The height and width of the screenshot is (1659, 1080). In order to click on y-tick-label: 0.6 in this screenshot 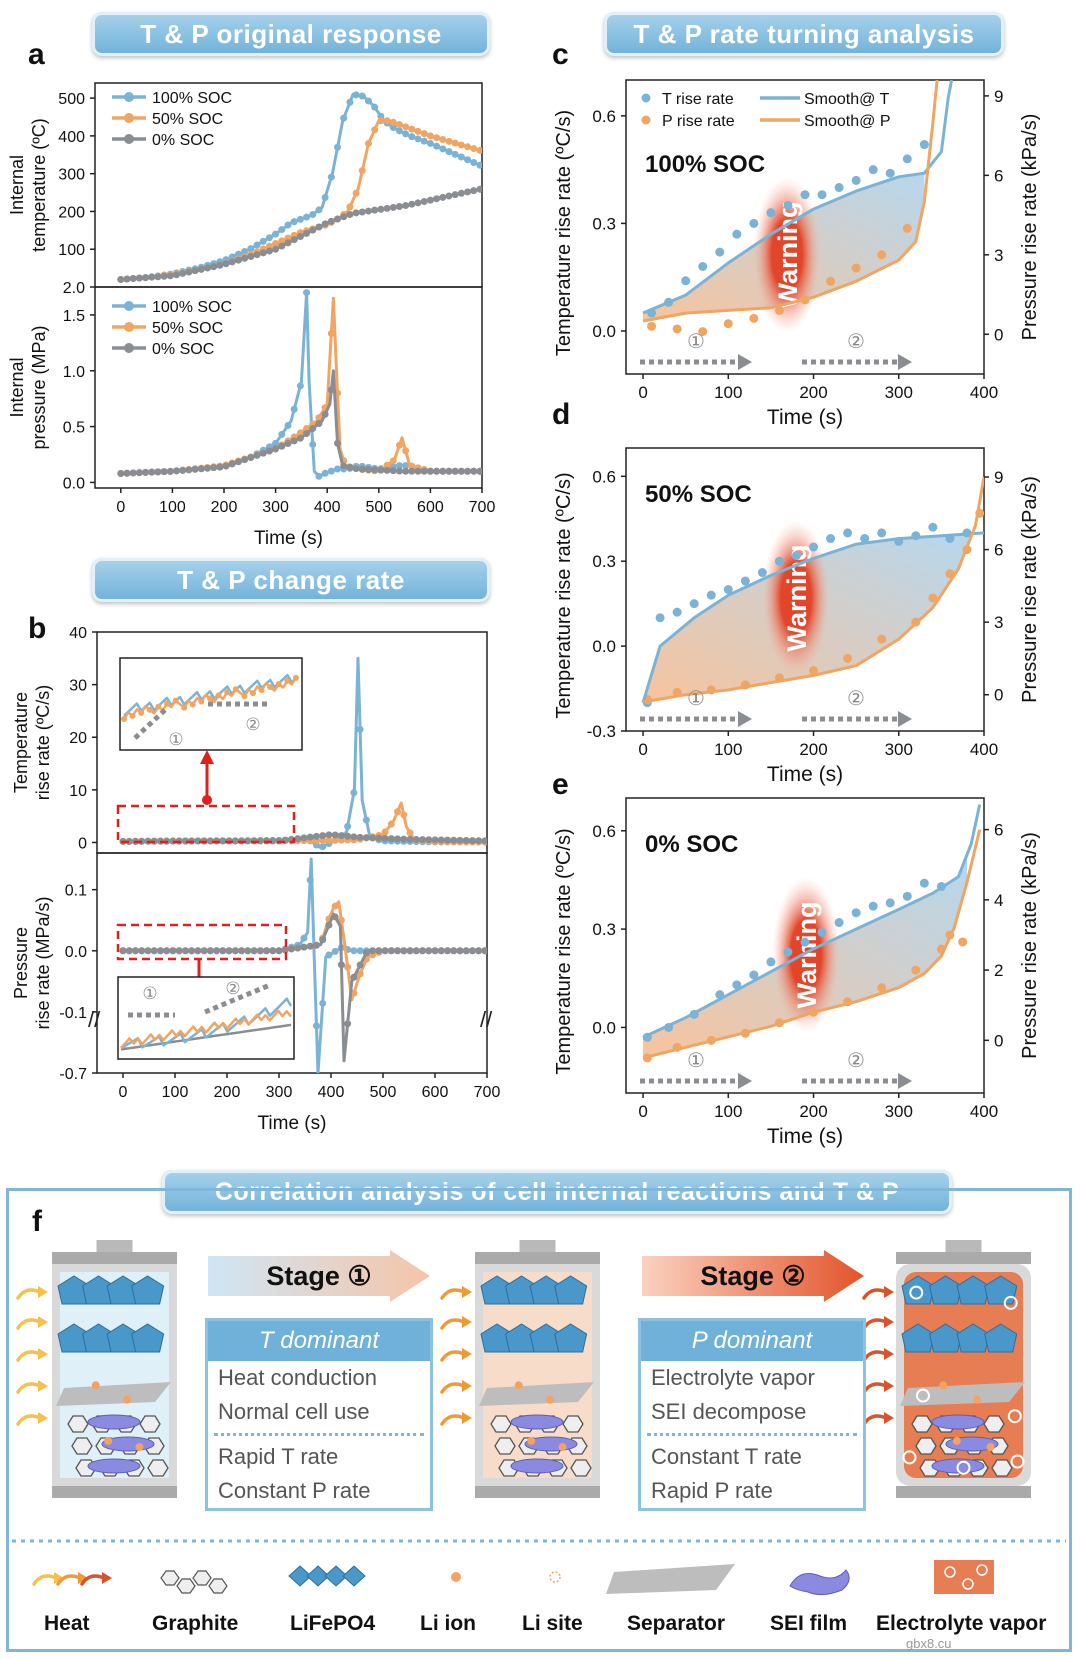, I will do `click(604, 831)`.